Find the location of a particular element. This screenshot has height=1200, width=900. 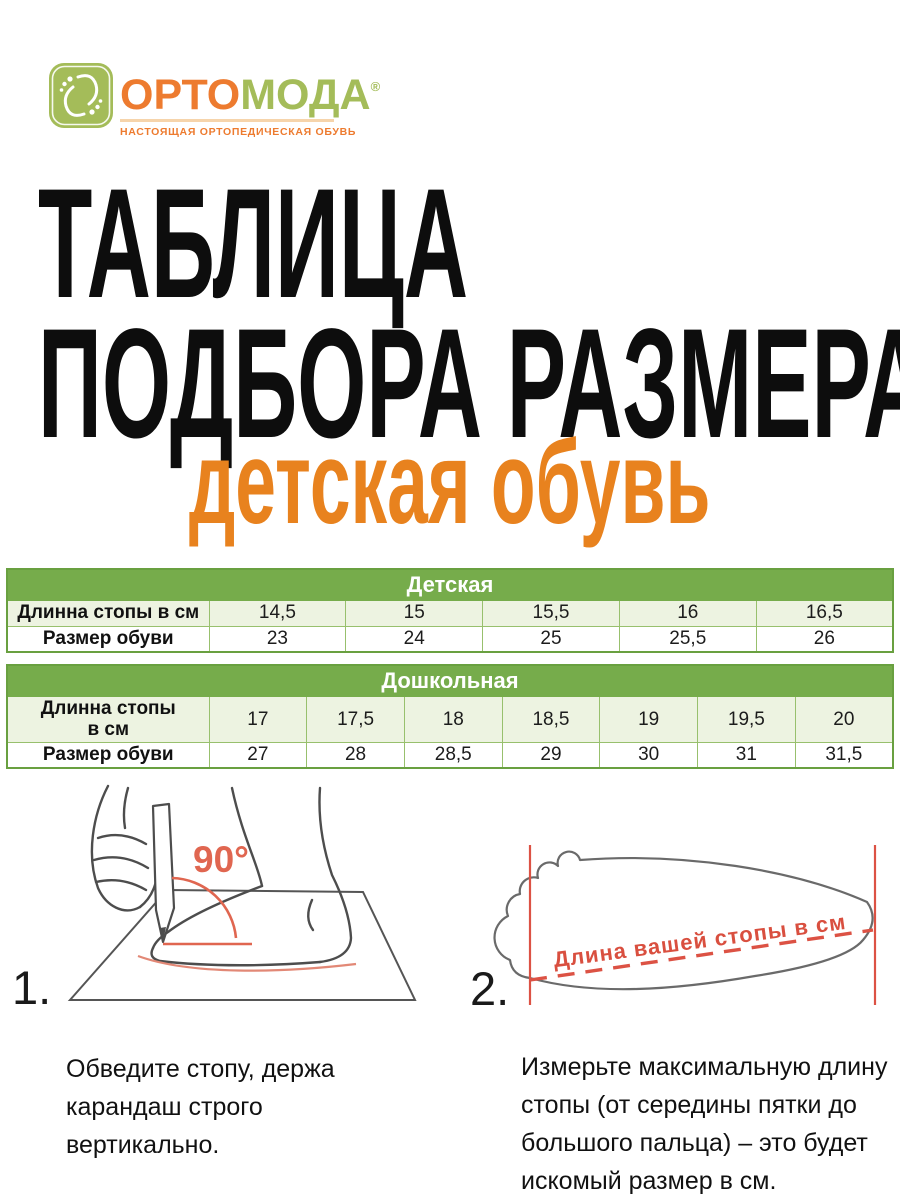

hand is located at coordinates (124, 848).